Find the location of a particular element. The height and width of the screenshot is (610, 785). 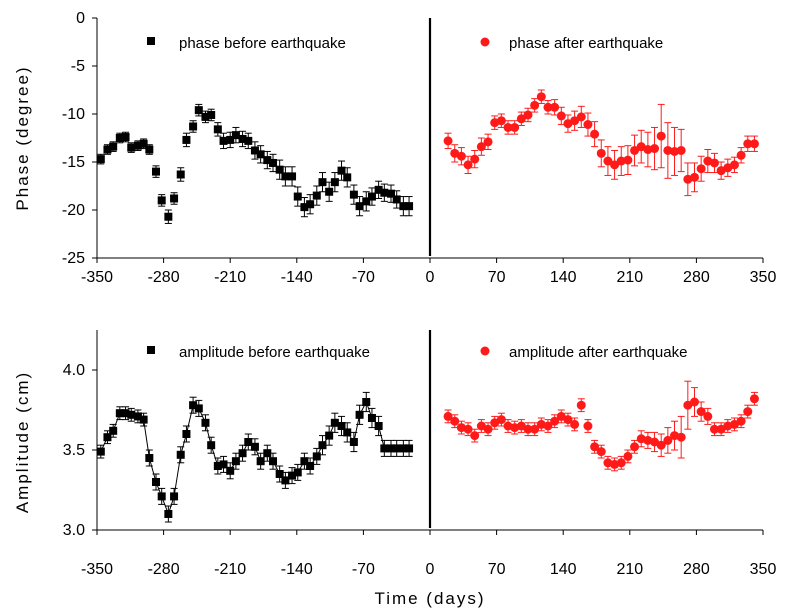

y-tick-label: -25 is located at coordinates (73, 258).